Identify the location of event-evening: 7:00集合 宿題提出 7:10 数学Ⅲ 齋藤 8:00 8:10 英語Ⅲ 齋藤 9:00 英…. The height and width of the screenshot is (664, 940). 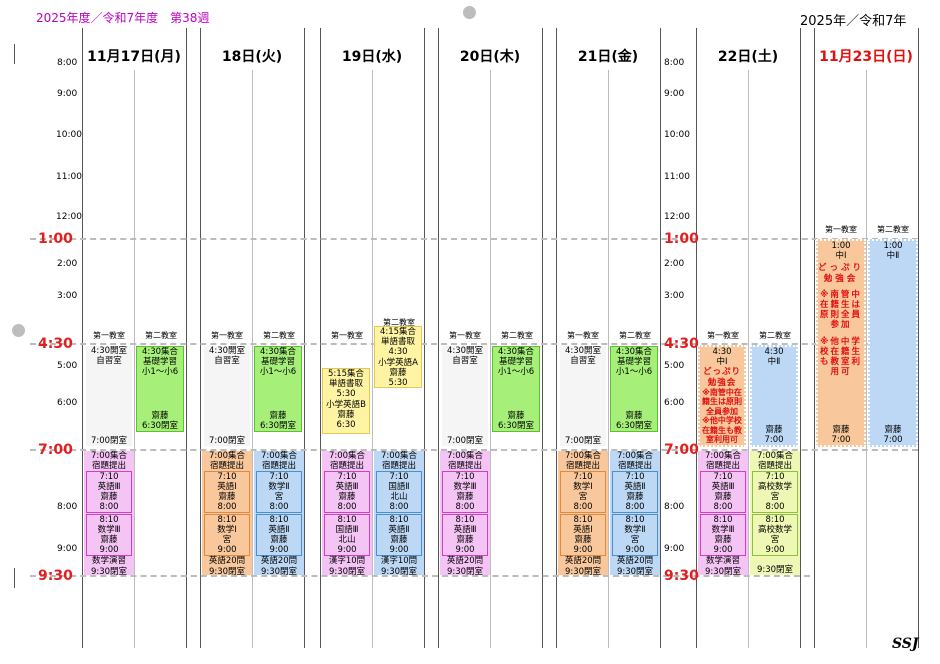
(465, 513).